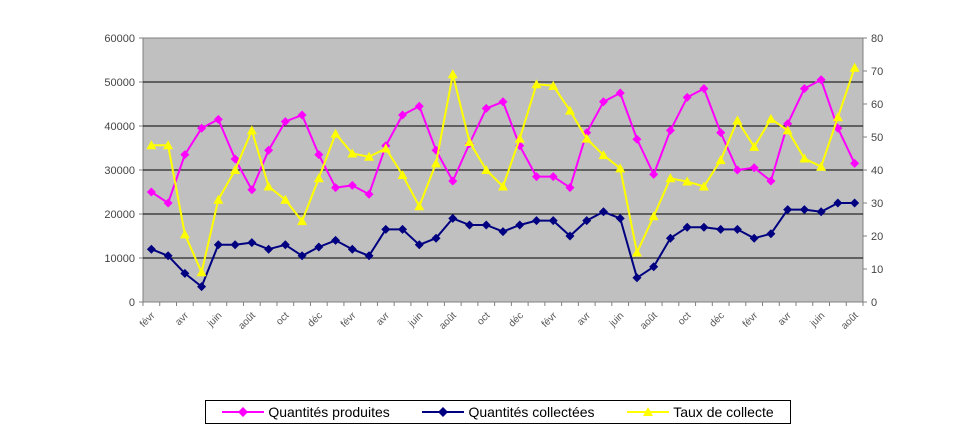  I want to click on left-tick-label: 50000, so click(119, 83).